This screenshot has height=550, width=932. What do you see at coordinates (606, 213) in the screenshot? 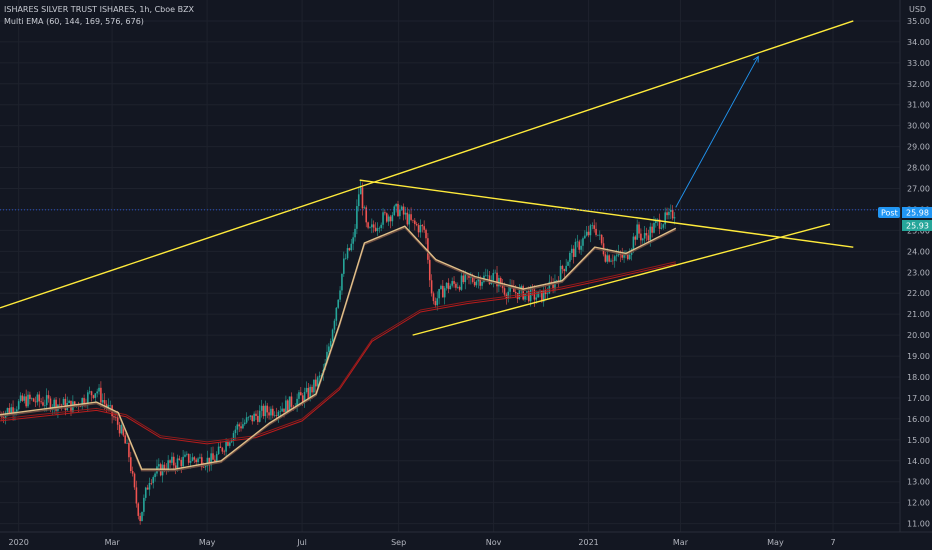
I see `trendline-resistance` at bounding box center [606, 213].